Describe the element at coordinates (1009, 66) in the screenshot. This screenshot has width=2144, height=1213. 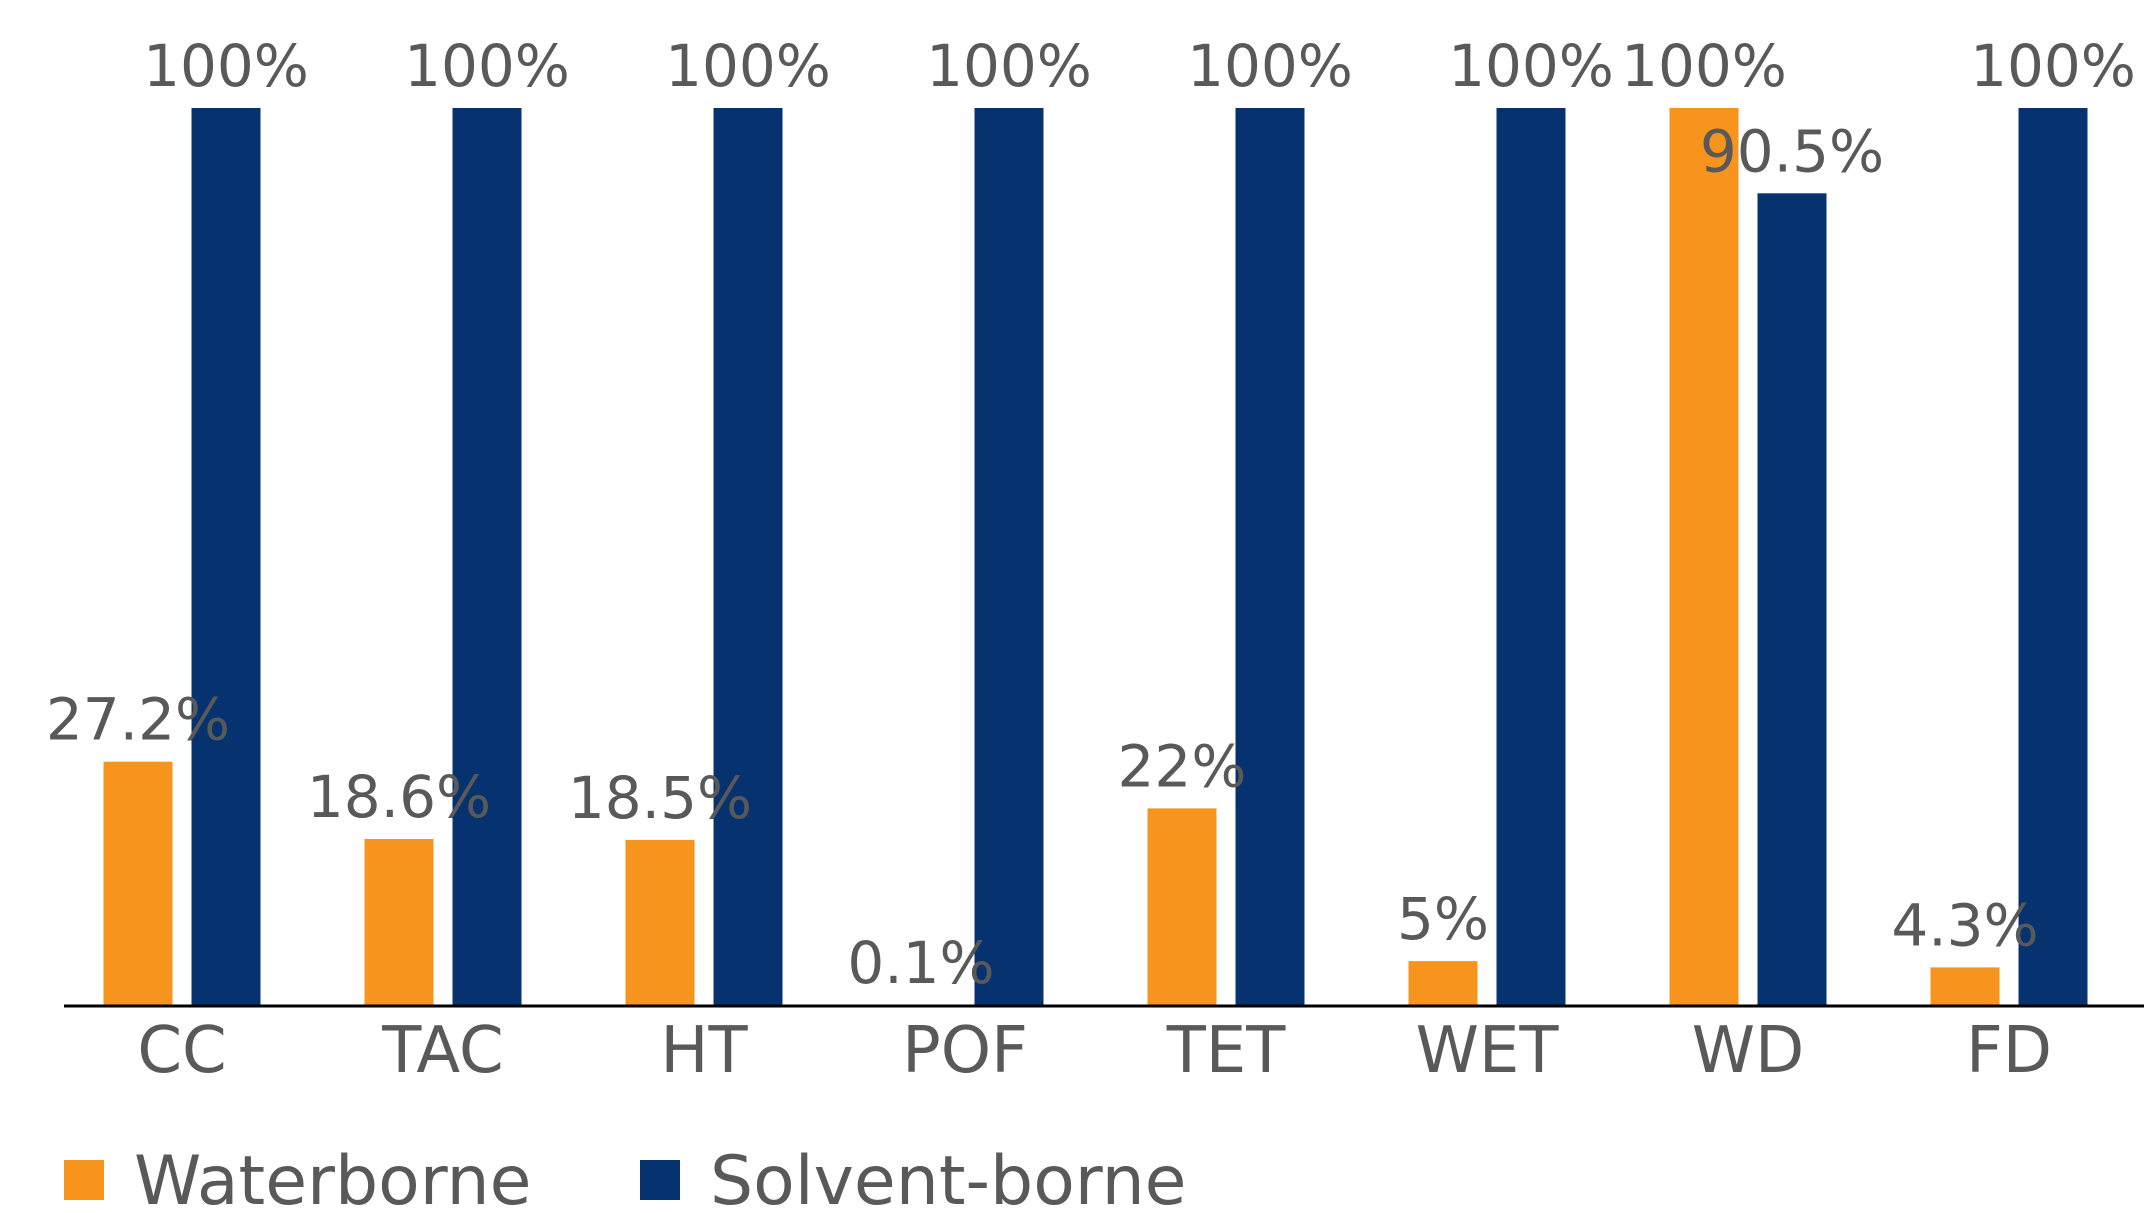
I see `data-label-solvent-borne-pof: 100%` at that location.